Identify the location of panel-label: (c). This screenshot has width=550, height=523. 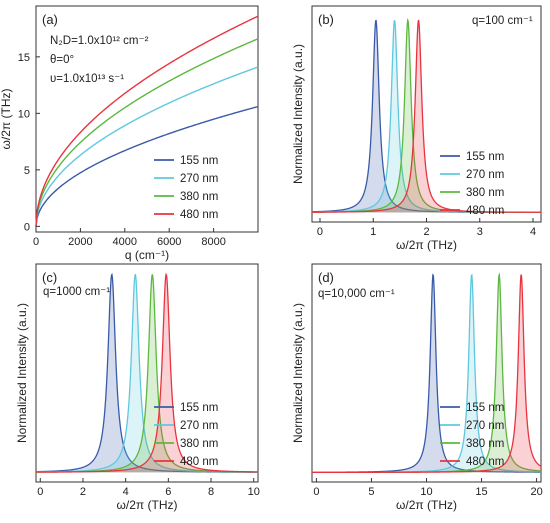
(49, 277).